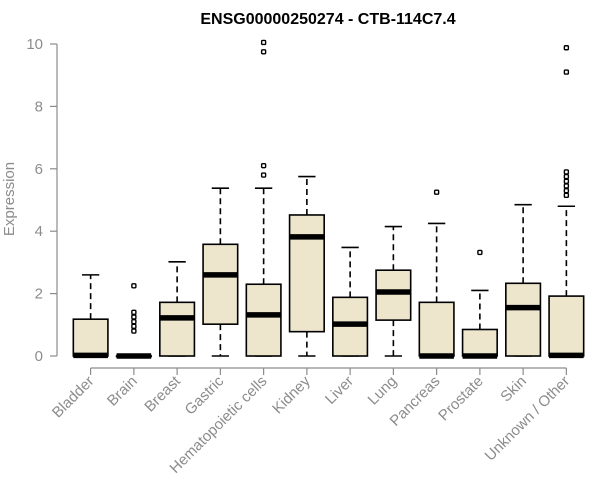 This screenshot has height=500, width=600. Describe the element at coordinates (461, 399) in the screenshot. I see `x-tick-label: Prostate` at that location.